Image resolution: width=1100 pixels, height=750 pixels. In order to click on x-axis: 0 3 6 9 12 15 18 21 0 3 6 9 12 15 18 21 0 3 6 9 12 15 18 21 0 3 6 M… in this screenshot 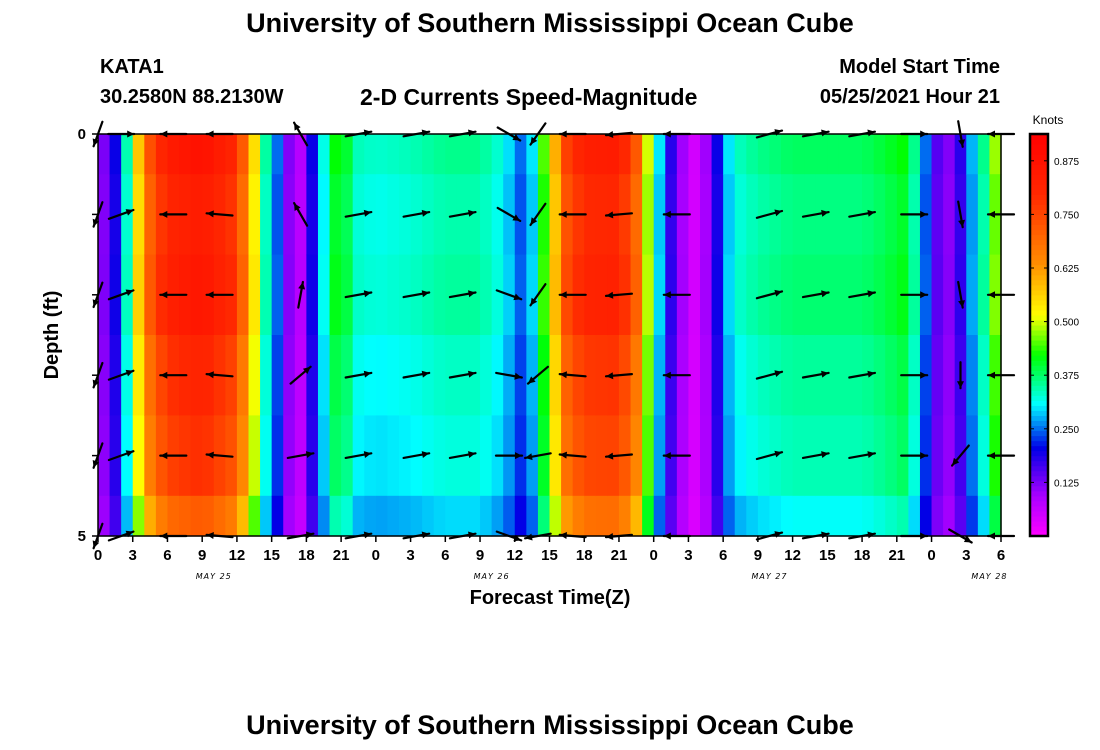, I will do `click(550, 558)`.